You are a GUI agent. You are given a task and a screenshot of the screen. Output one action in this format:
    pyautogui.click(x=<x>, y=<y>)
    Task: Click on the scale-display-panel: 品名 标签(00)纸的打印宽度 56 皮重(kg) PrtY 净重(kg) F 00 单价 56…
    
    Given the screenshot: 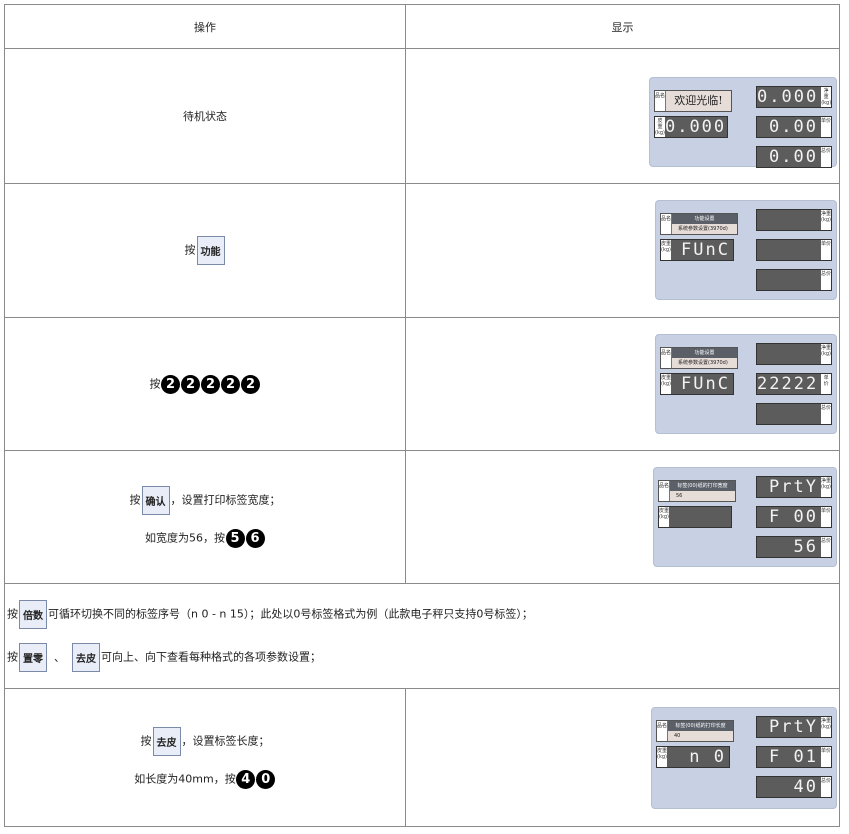 What is the action you would take?
    pyautogui.click(x=745, y=517)
    